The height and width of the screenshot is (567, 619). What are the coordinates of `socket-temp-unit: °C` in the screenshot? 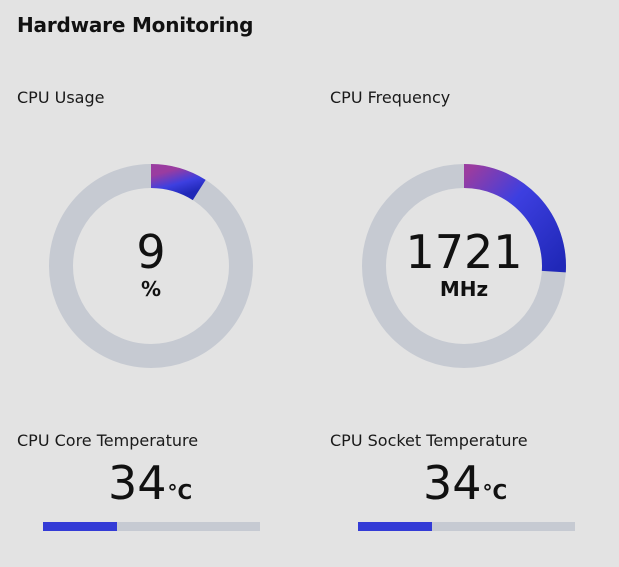 It's located at (495, 492).